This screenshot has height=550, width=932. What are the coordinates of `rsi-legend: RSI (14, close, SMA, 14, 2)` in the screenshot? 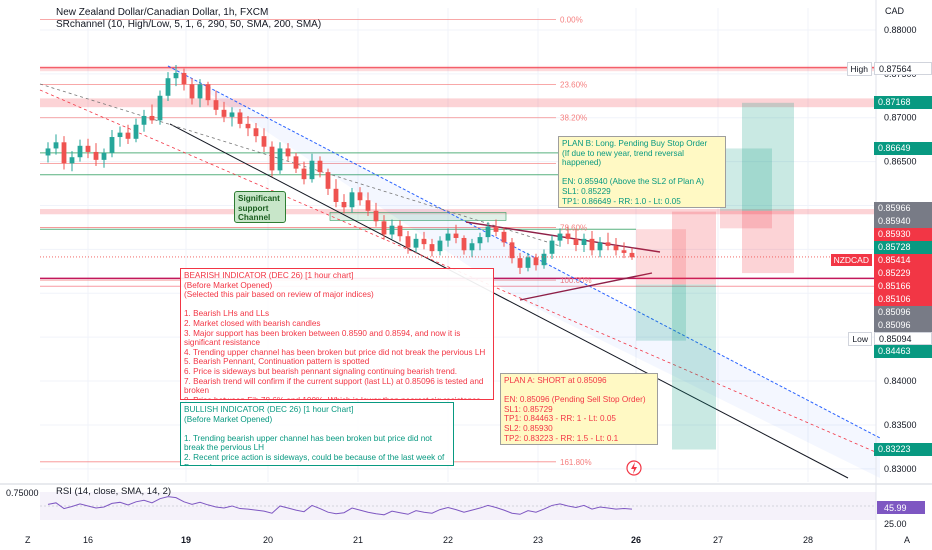 It's located at (113, 491).